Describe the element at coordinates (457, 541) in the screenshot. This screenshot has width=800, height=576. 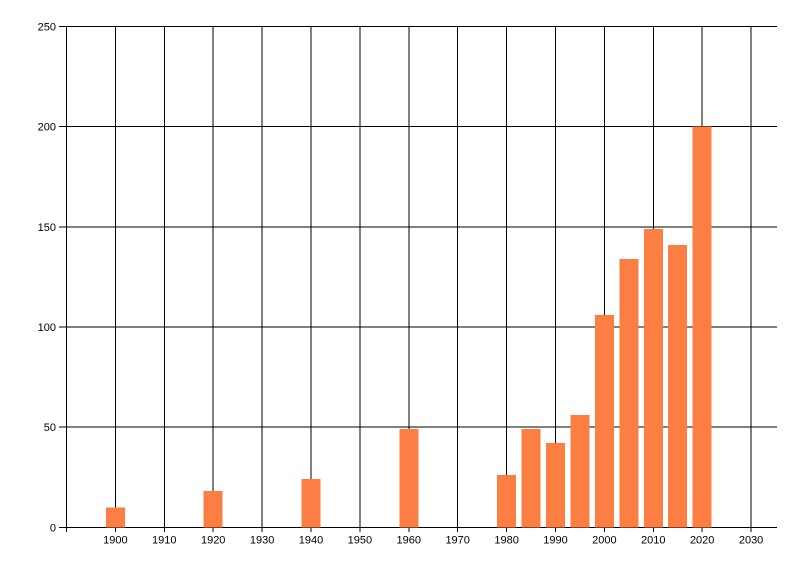
I see `x-axis-tick-label: 1970` at that location.